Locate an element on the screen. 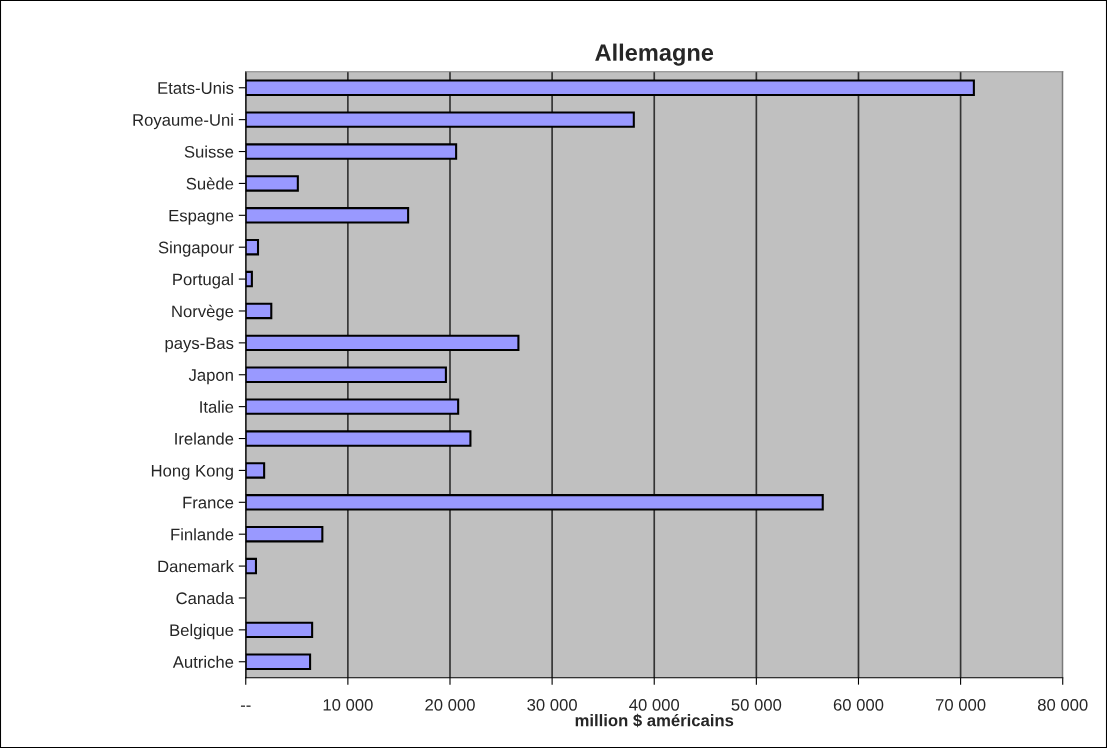 The height and width of the screenshot is (748, 1107). y-tick-label: Suède is located at coordinates (210, 183).